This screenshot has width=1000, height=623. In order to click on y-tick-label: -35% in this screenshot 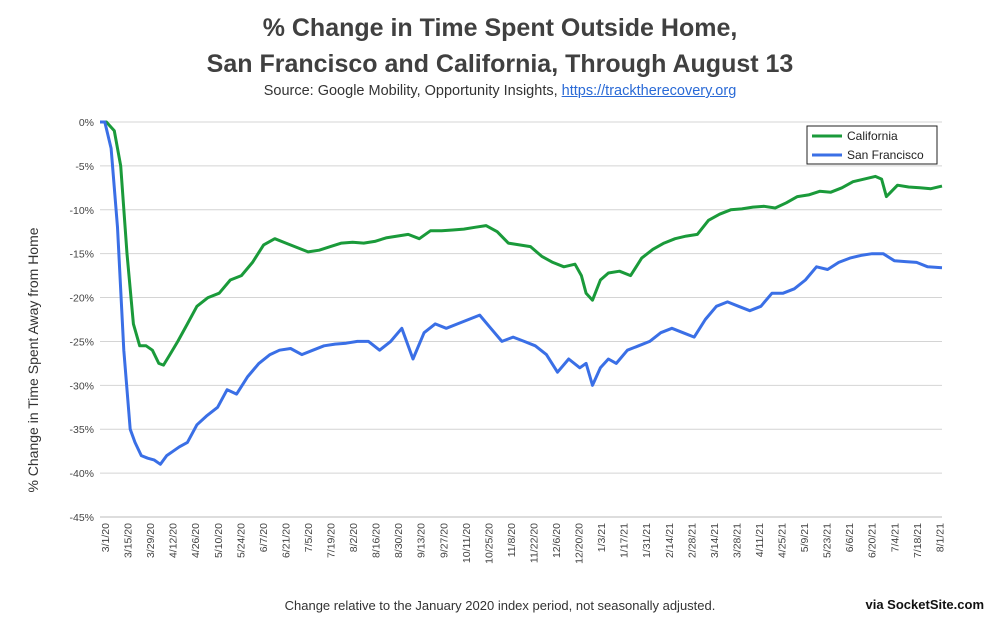, I will do `click(81, 430)`.